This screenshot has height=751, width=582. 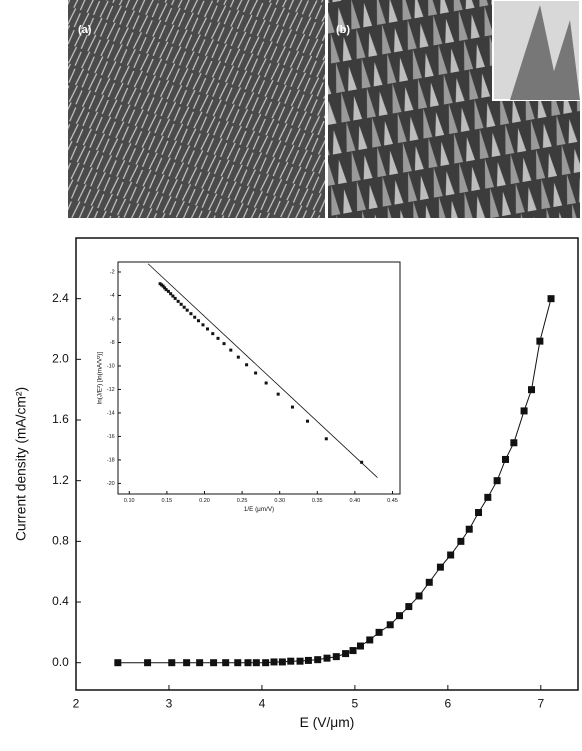 I want to click on x-tick-label: 7, so click(x=540, y=704).